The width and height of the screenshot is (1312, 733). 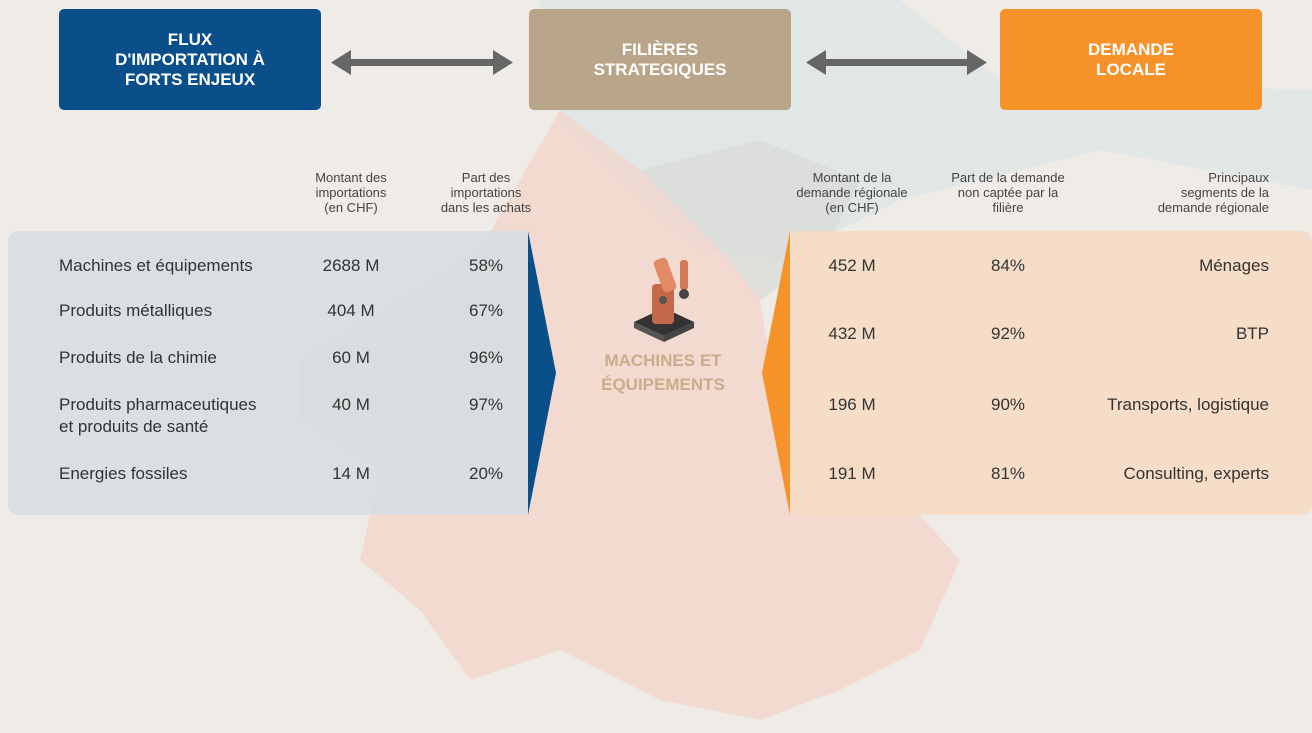 What do you see at coordinates (351, 265) in the screenshot?
I see `amount: 2688 M` at bounding box center [351, 265].